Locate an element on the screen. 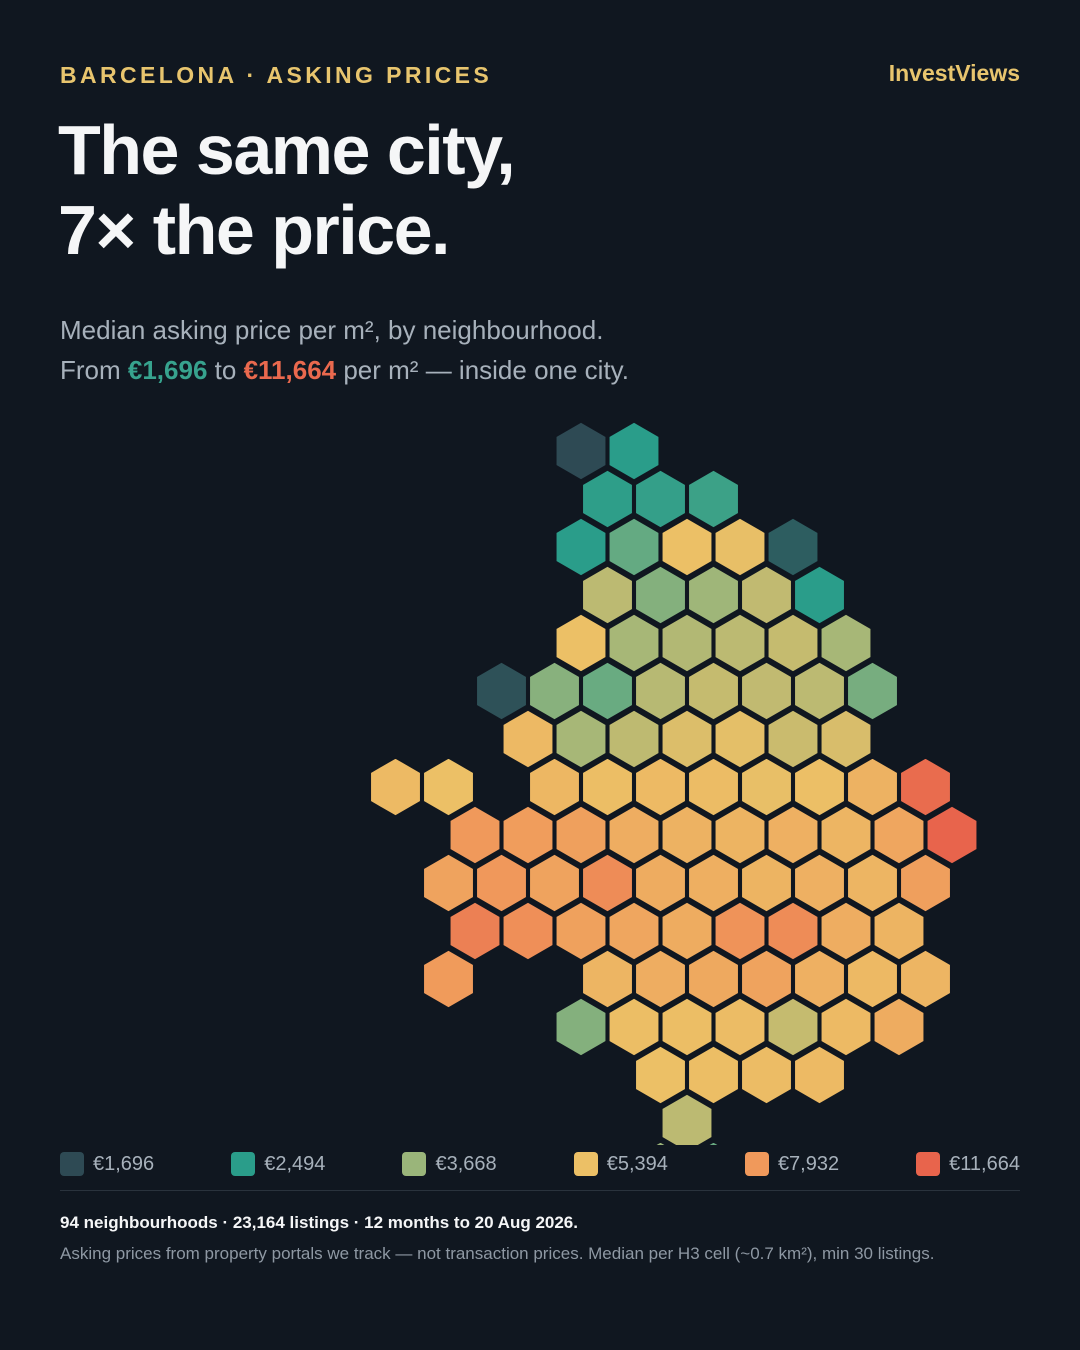  subtitle-from: From is located at coordinates (94, 370).